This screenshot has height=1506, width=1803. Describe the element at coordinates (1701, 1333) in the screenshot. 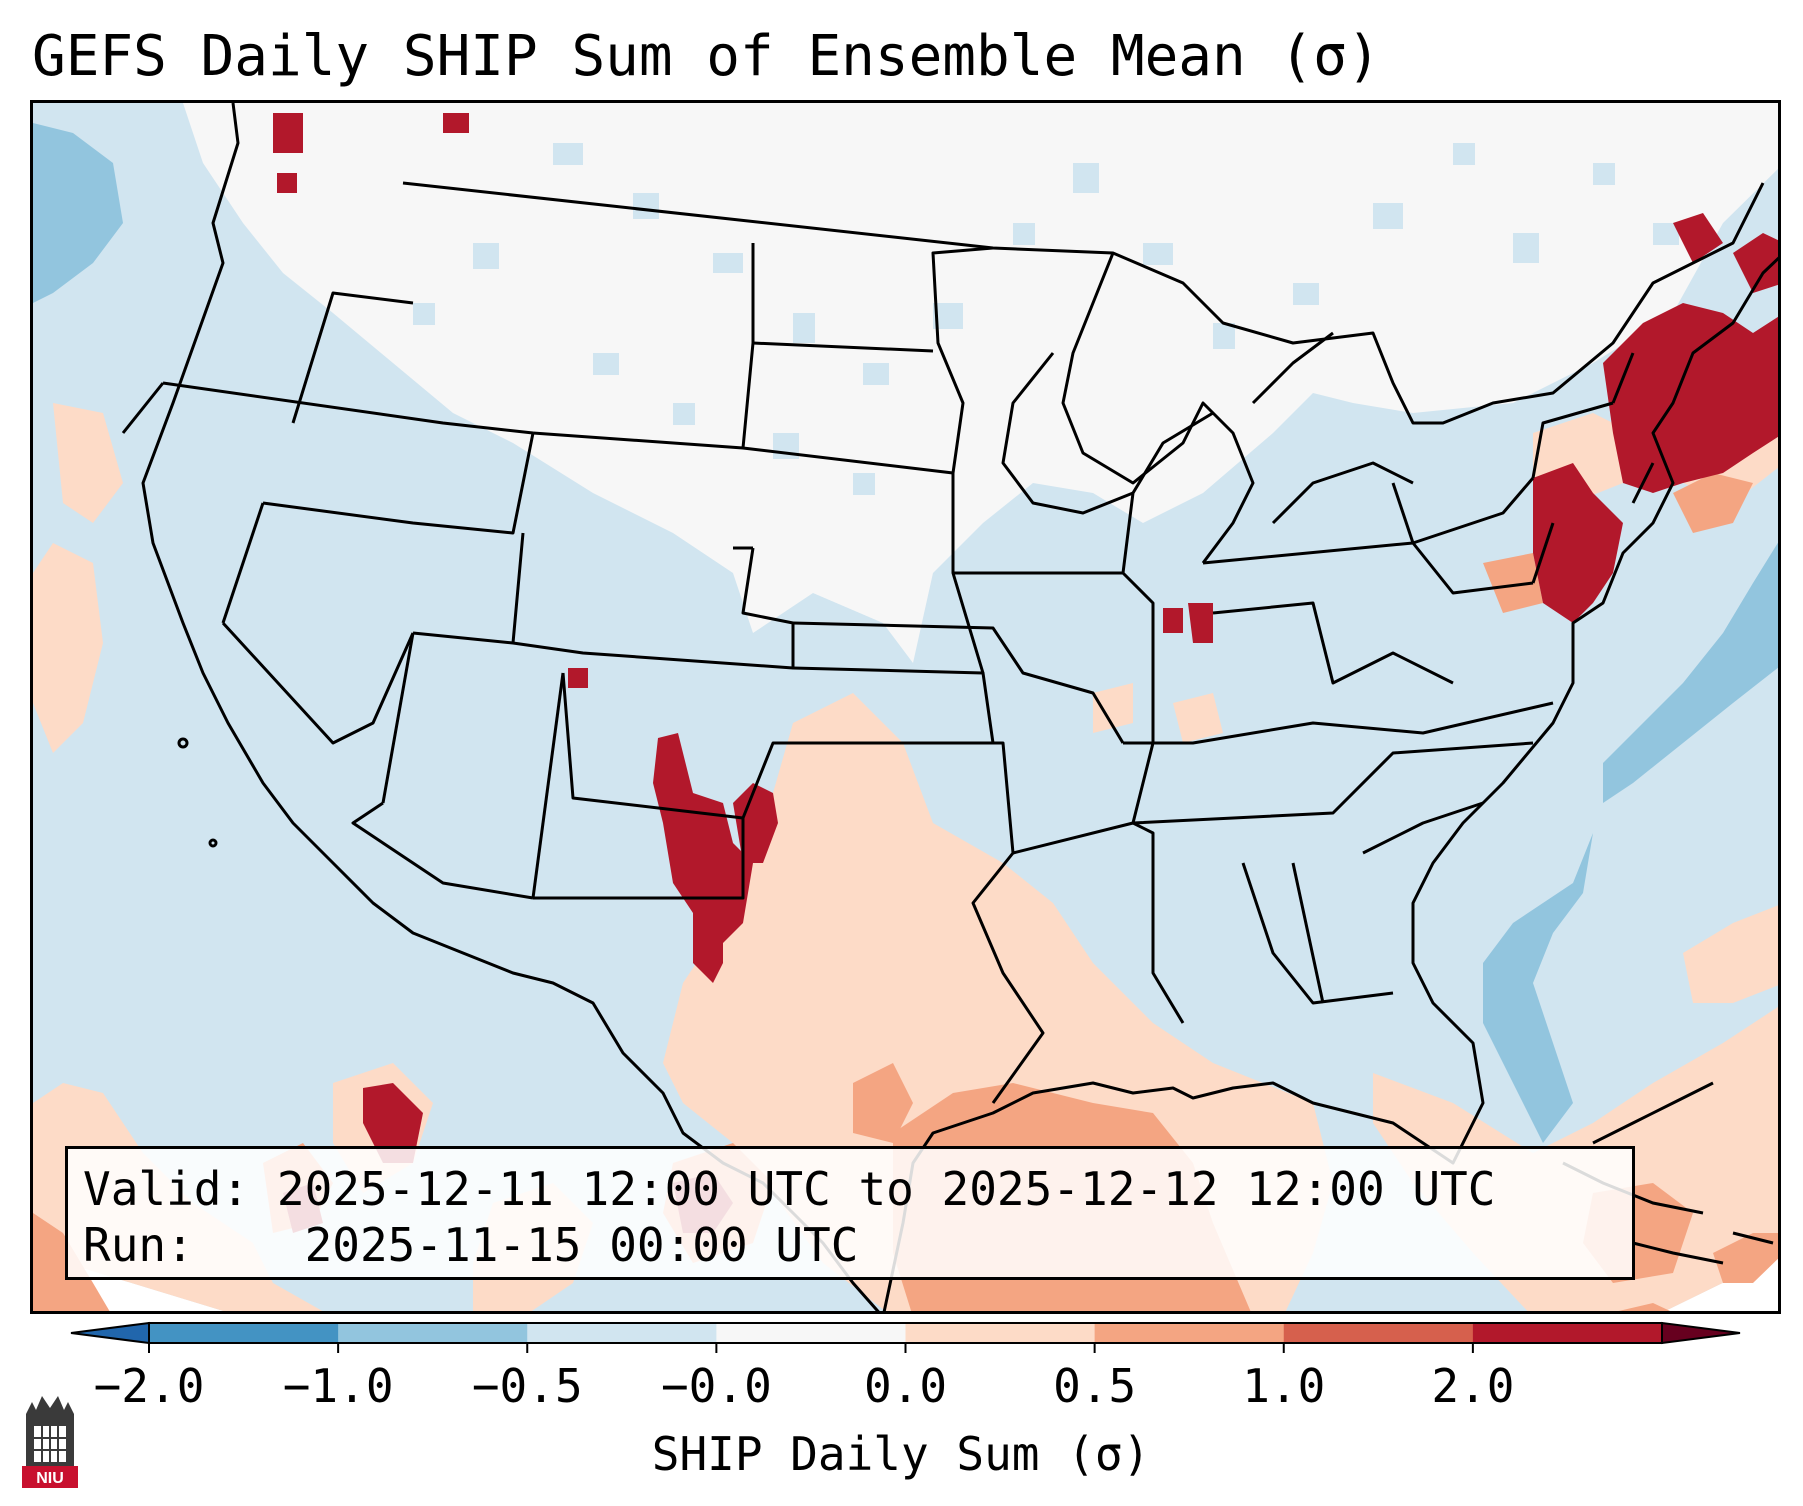

I see `colorbar-over-arrow` at that location.